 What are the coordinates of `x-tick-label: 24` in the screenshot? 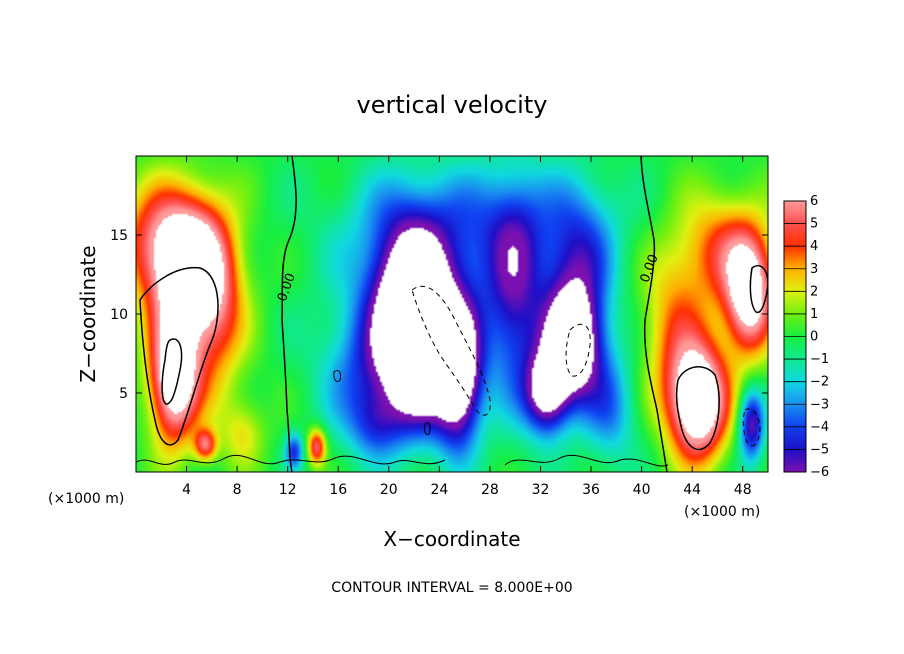 It's located at (439, 490).